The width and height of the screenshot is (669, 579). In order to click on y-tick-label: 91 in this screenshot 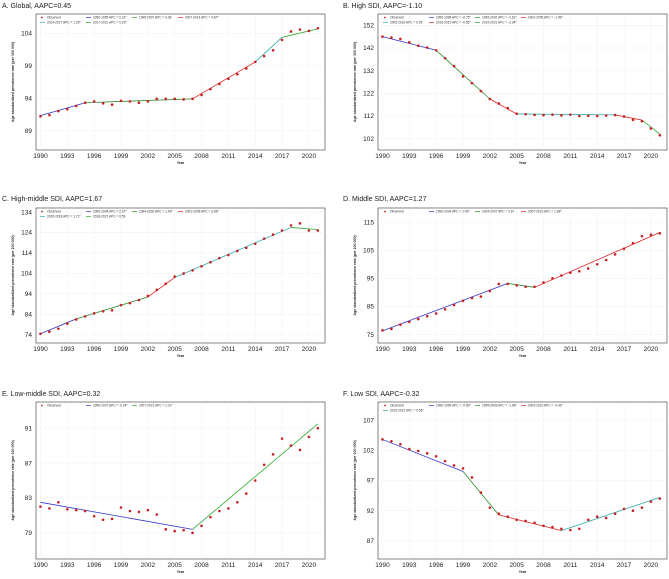, I will do `click(29, 428)`.